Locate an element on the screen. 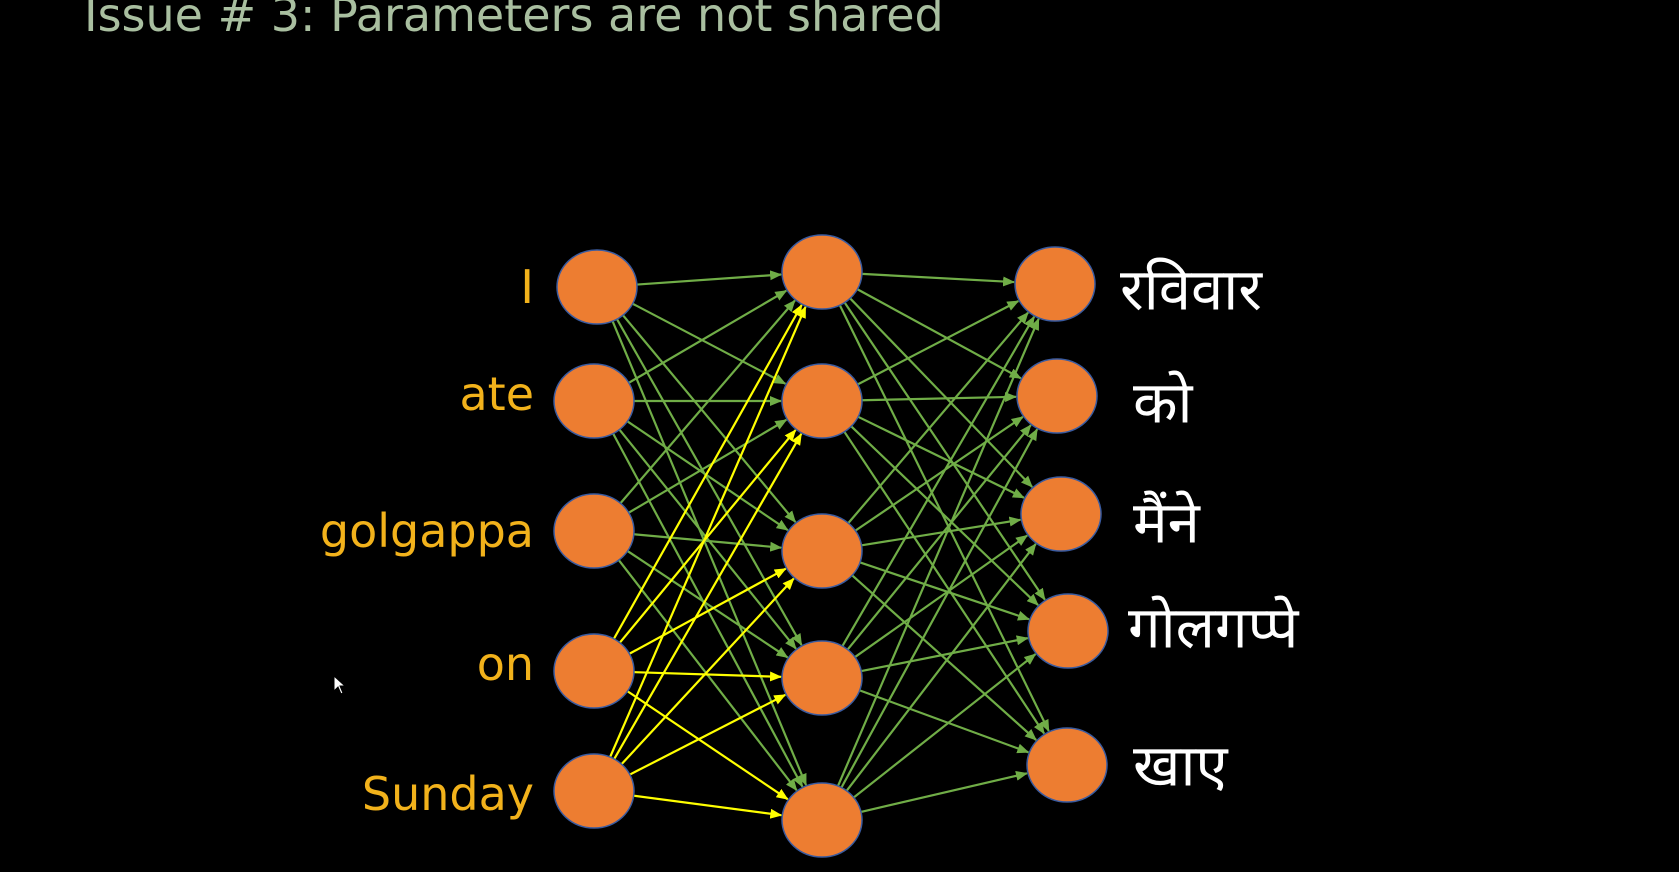 The width and height of the screenshot is (1679, 872). input-word-label: I is located at coordinates (527, 287).